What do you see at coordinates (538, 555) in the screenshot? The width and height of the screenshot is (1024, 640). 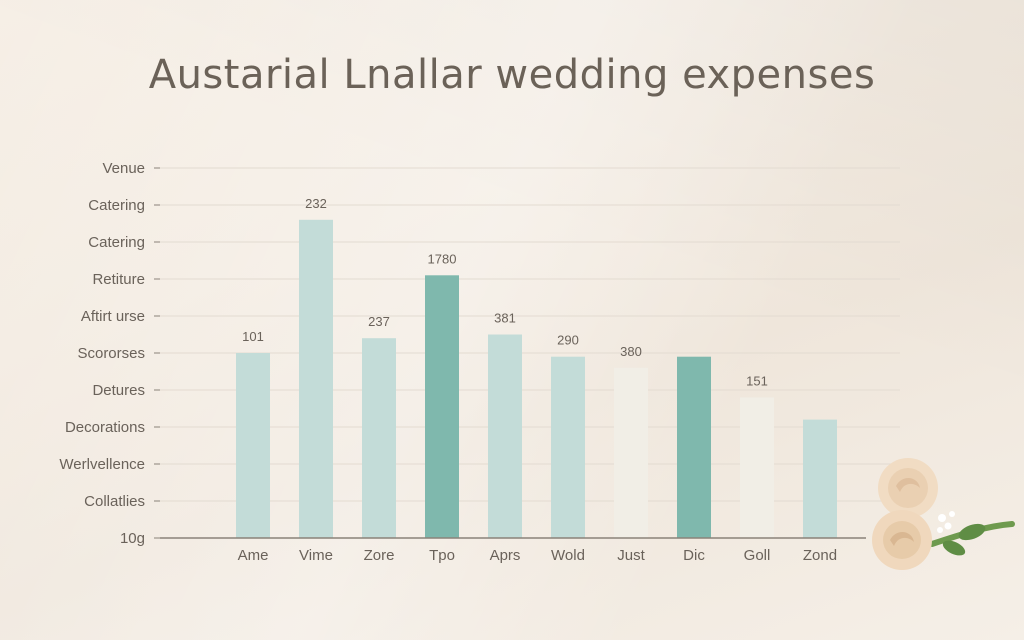 I see `x-axis-labels: Ame Vime Zore Tpo Aprs Wold Just Dic Goll Zond` at bounding box center [538, 555].